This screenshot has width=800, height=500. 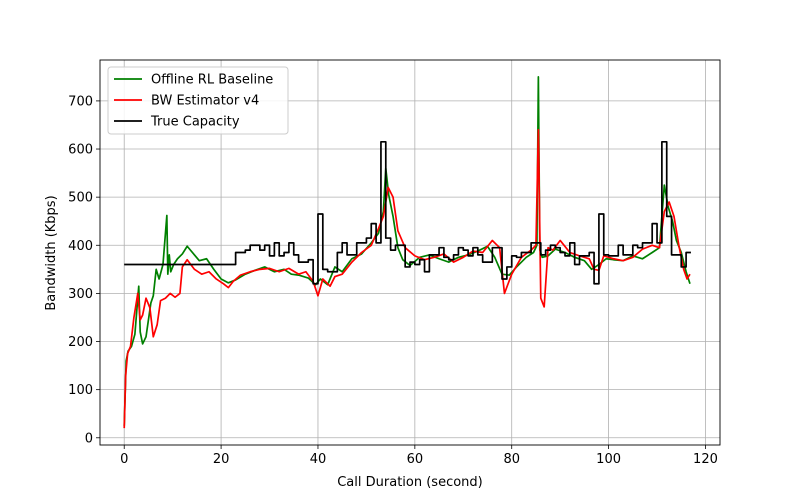 I want to click on x-tick-label: 120, so click(x=705, y=459).